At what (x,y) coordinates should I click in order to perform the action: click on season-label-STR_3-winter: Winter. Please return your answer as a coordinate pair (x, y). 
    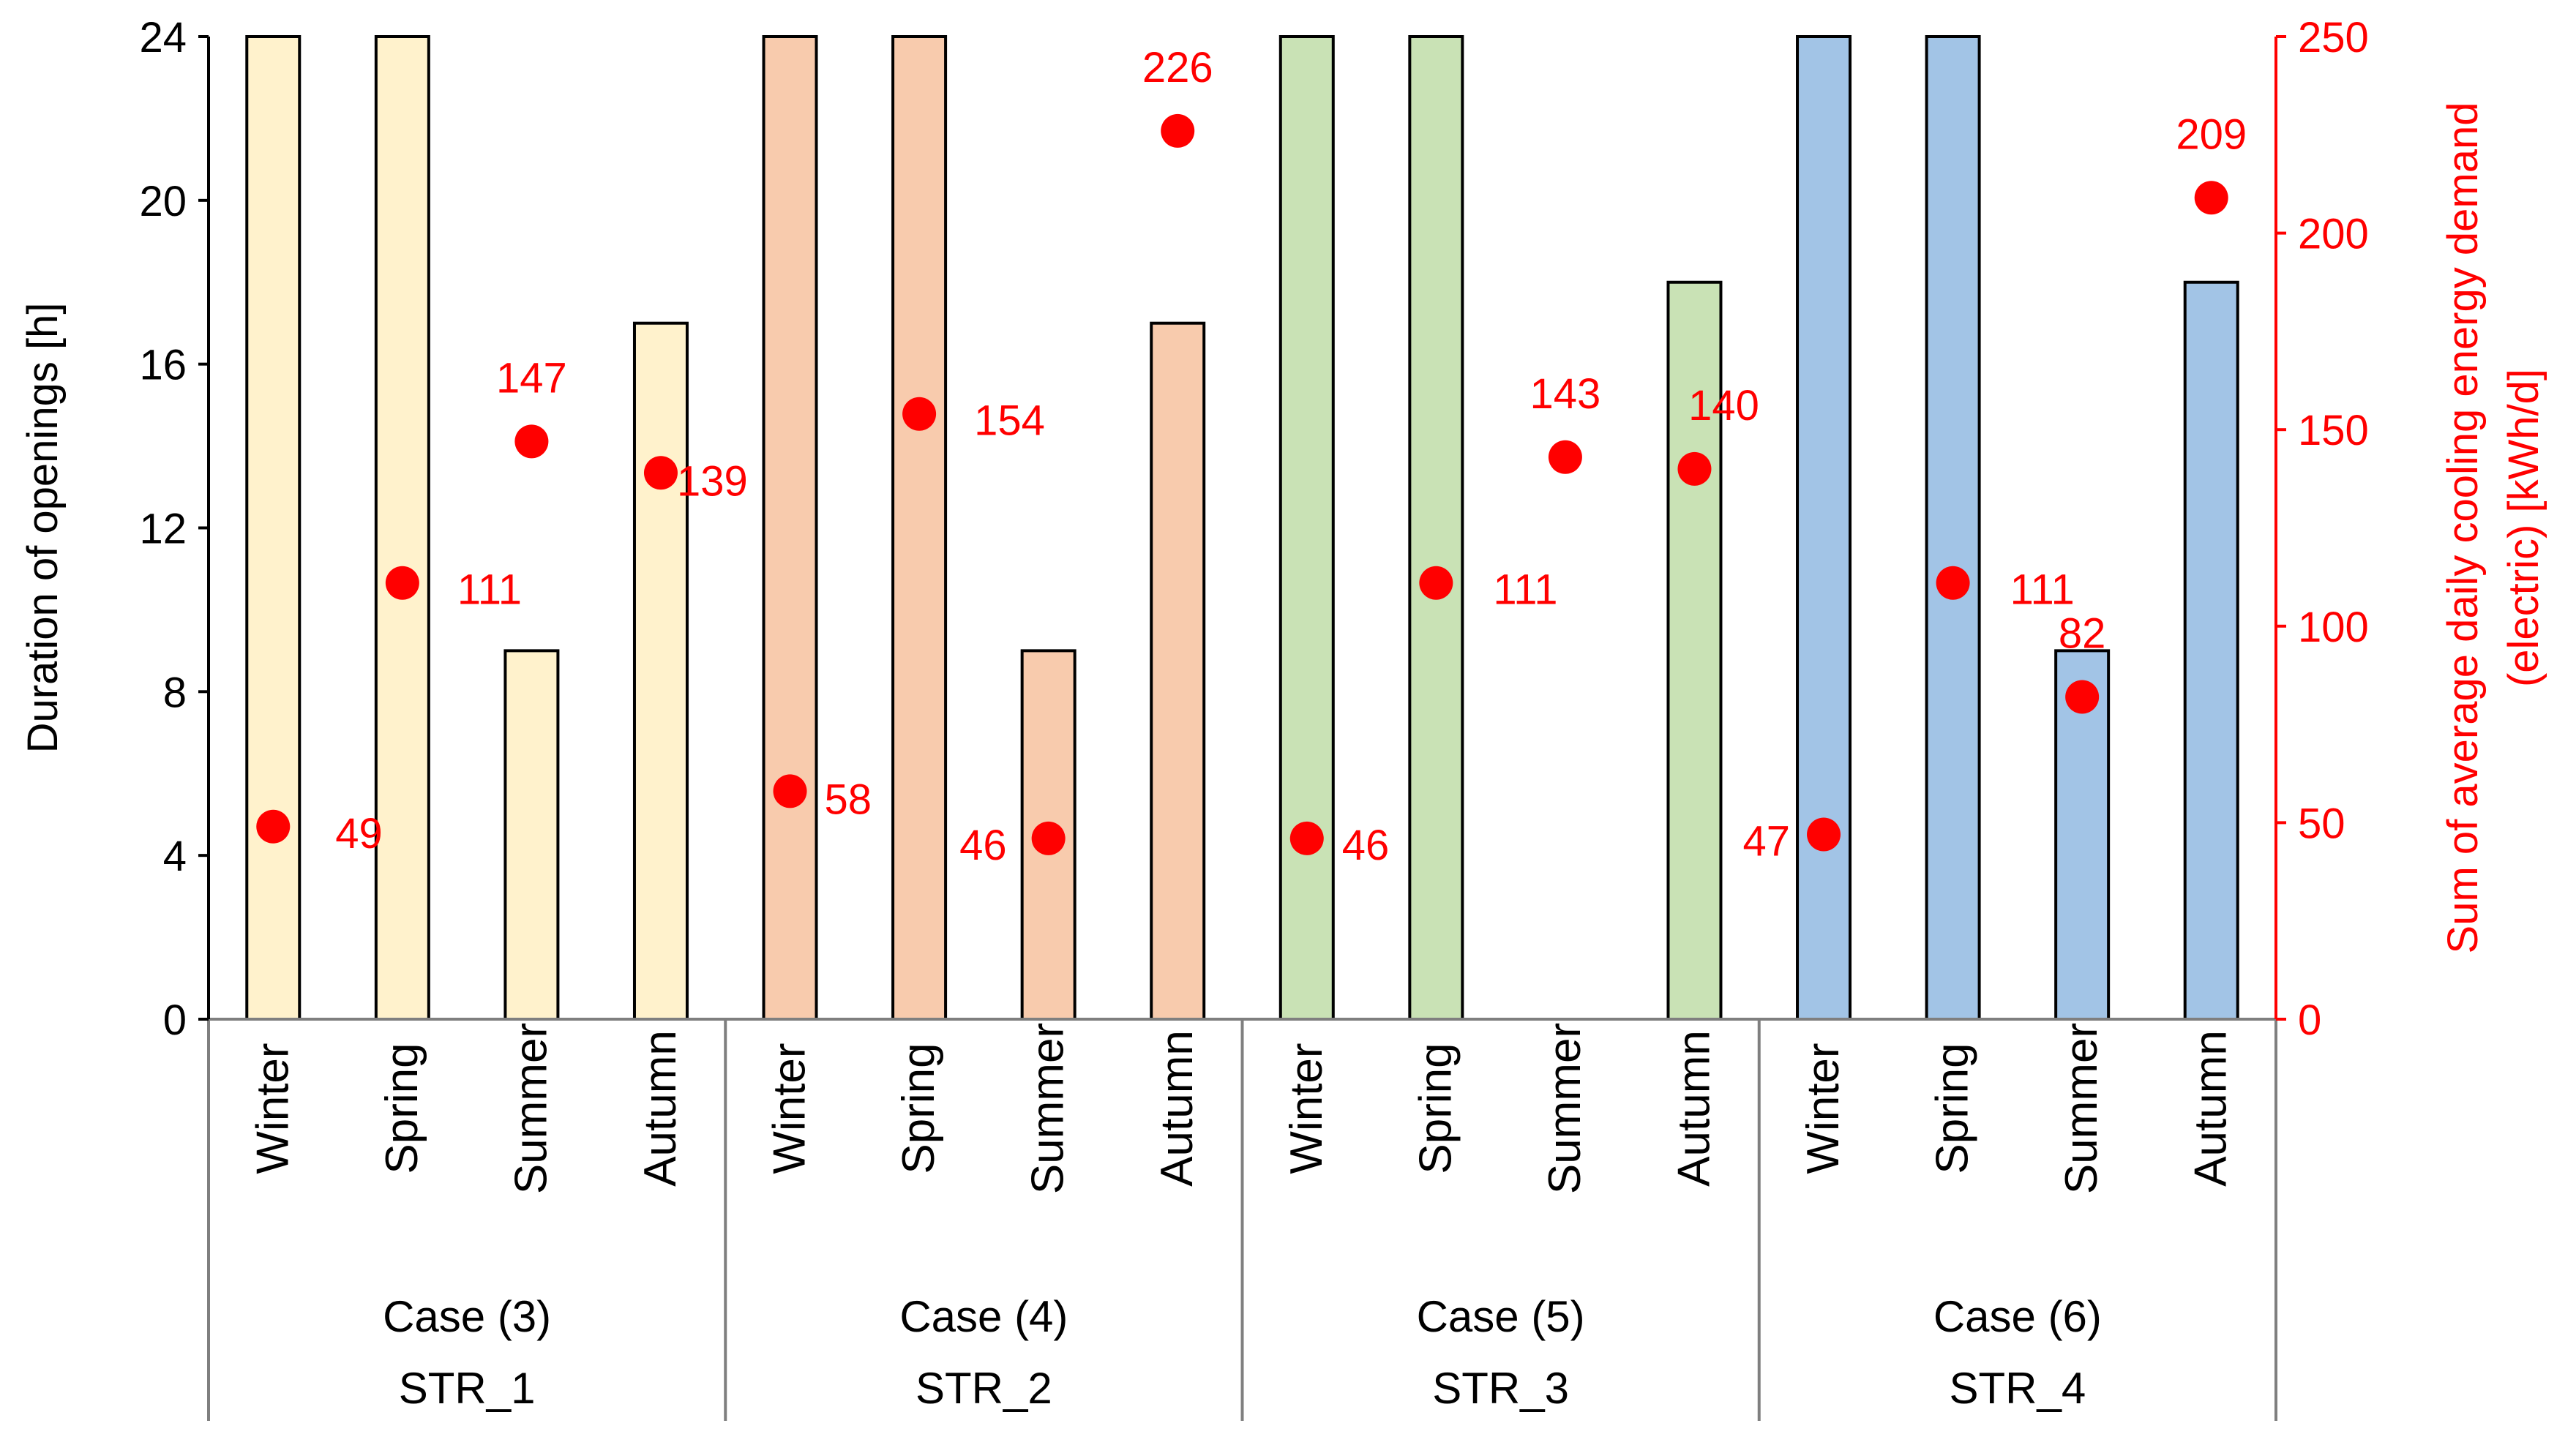
    Looking at the image, I should click on (1306, 1109).